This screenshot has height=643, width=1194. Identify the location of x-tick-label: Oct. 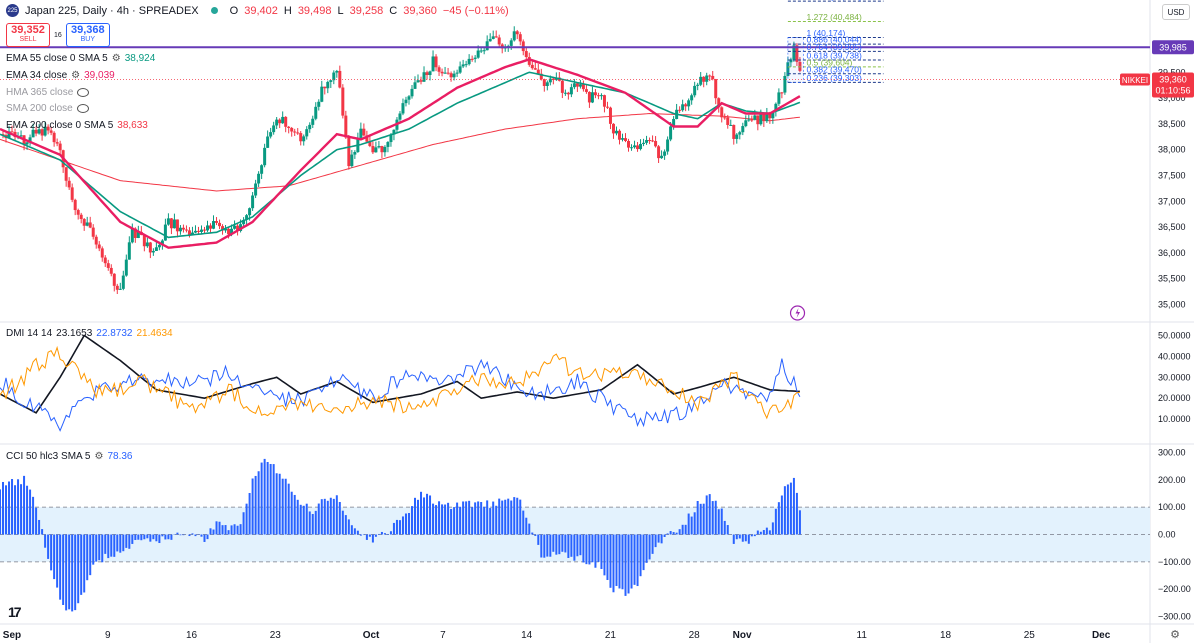
(371, 635).